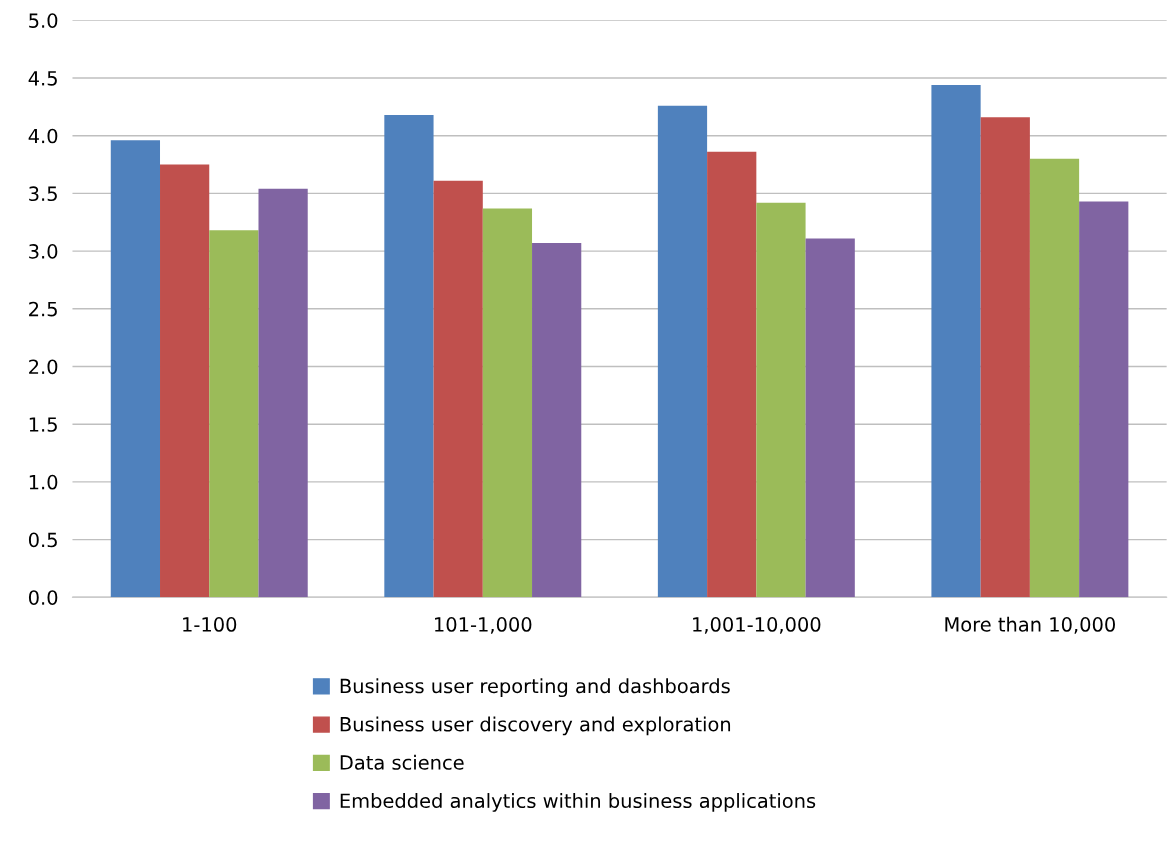  I want to click on y-tick-label: 1.5, so click(43, 424).